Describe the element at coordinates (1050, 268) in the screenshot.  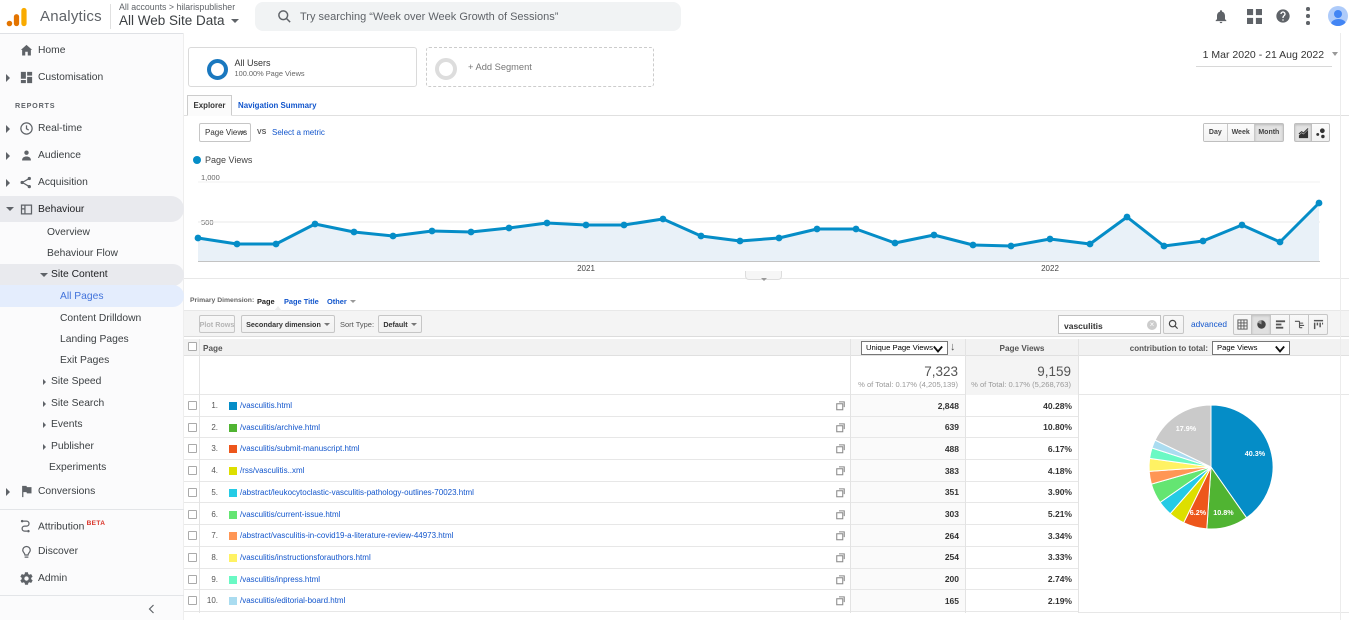
I see `svg-text: 2022` at that location.